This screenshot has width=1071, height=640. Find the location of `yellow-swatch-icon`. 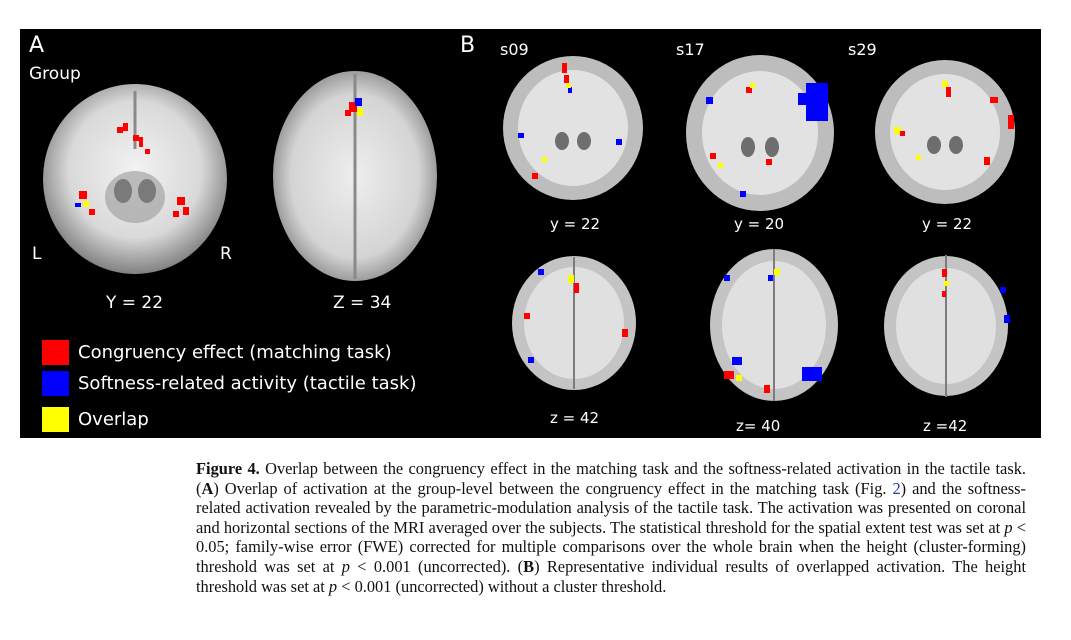

yellow-swatch-icon is located at coordinates (55, 419).